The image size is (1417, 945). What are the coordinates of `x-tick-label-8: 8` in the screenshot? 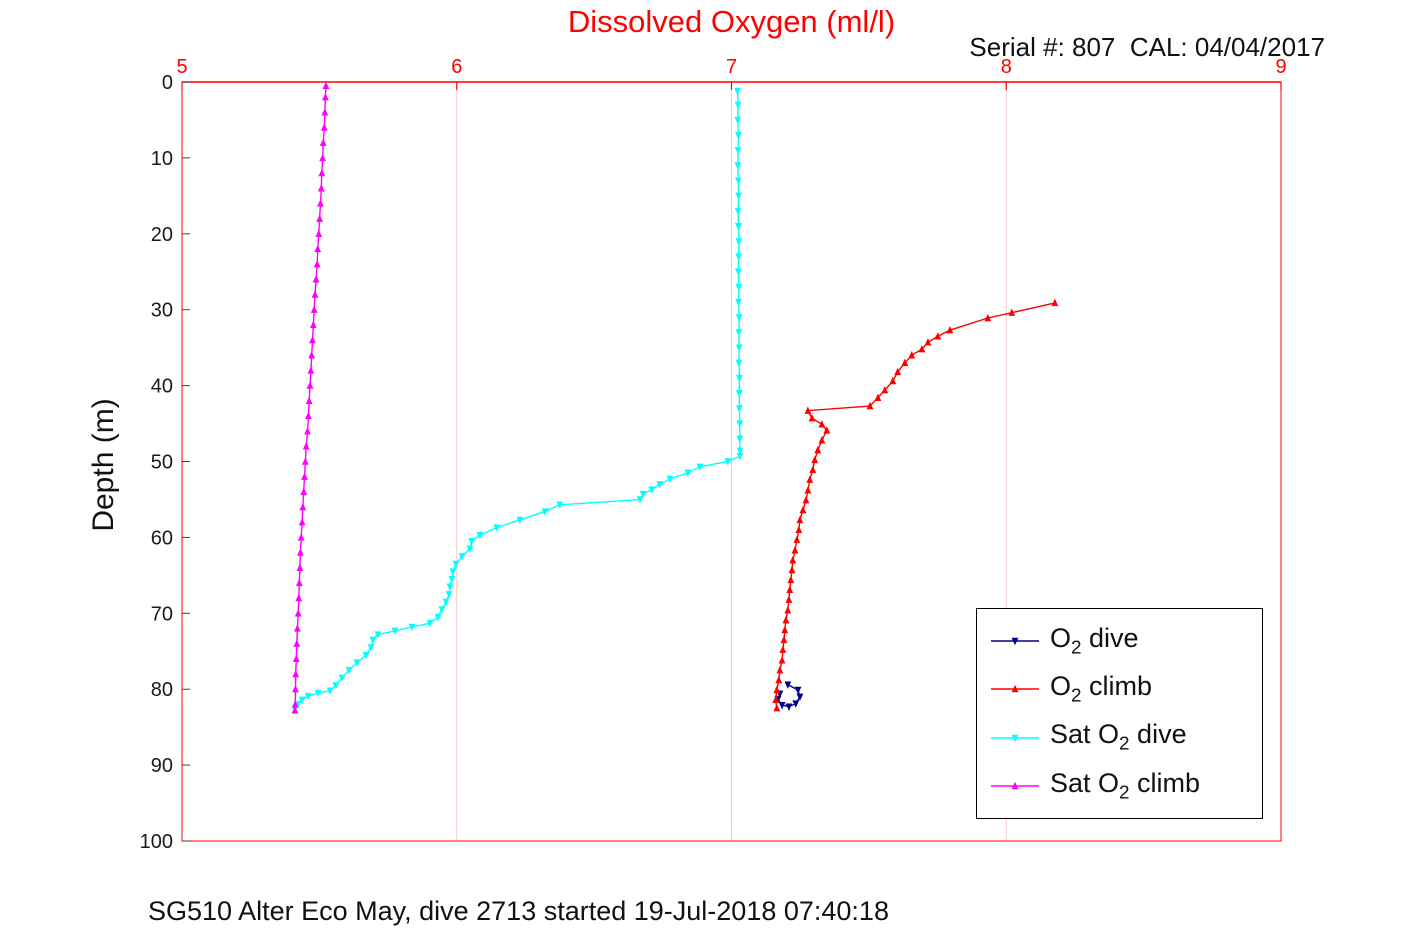 It's located at (1006, 67).